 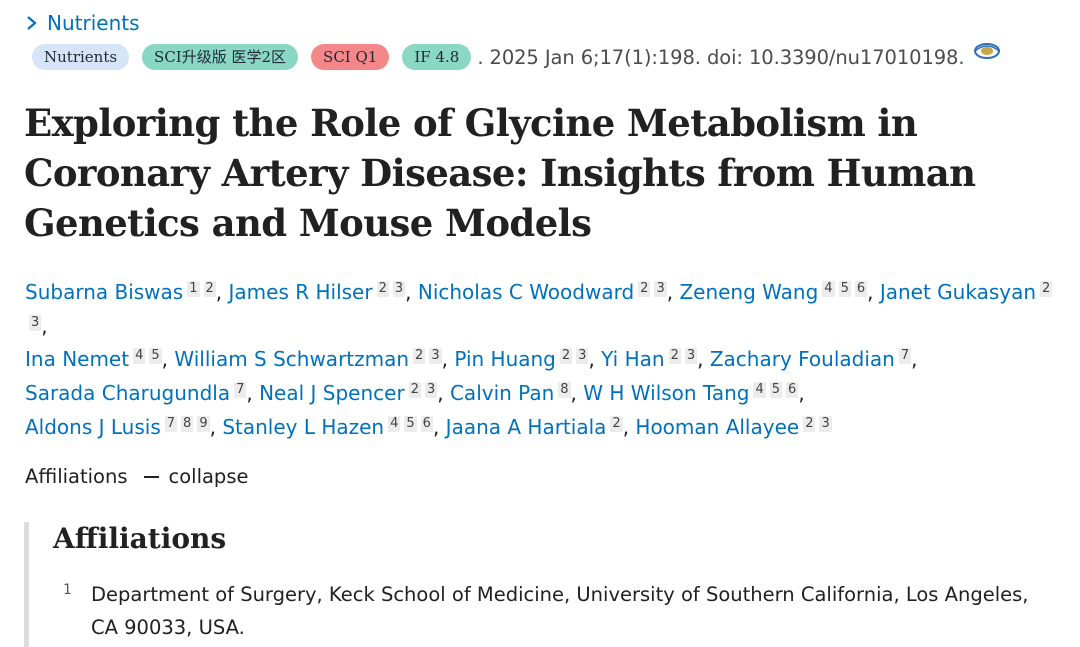 What do you see at coordinates (136, 476) in the screenshot?
I see `affiliations-toggle: Affiliations collapse` at bounding box center [136, 476].